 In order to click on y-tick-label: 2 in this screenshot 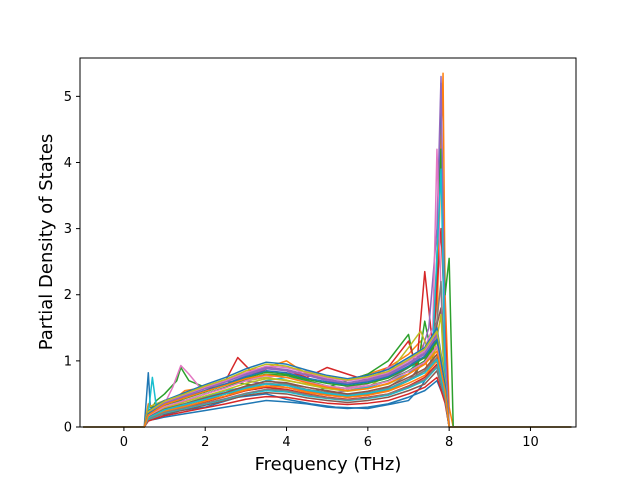, I will do `click(68, 295)`.